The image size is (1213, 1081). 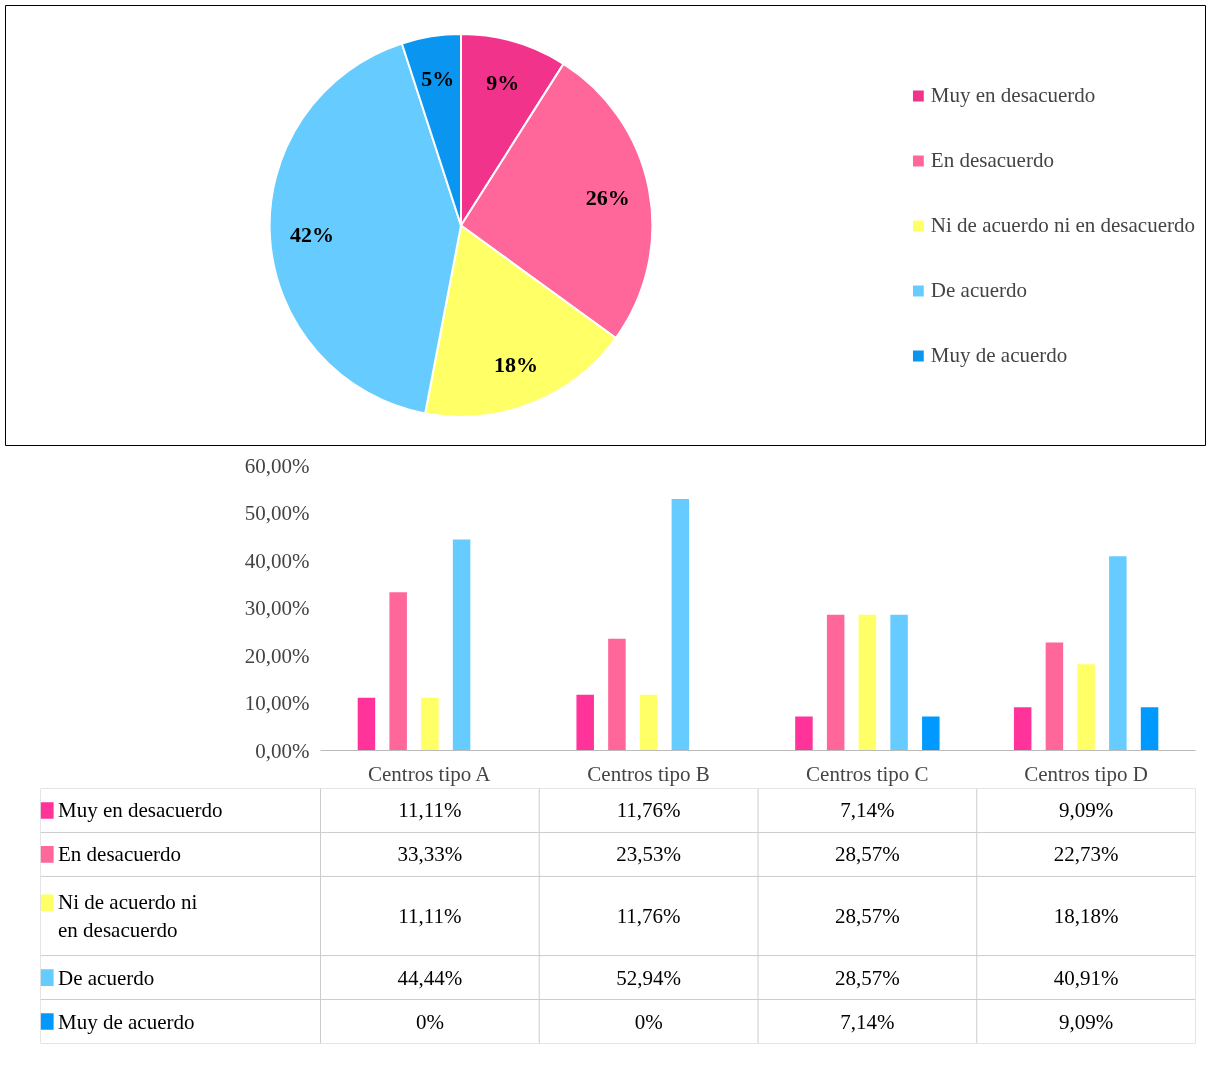 I want to click on x-tick-label: Centros tipo A, so click(x=430, y=773).